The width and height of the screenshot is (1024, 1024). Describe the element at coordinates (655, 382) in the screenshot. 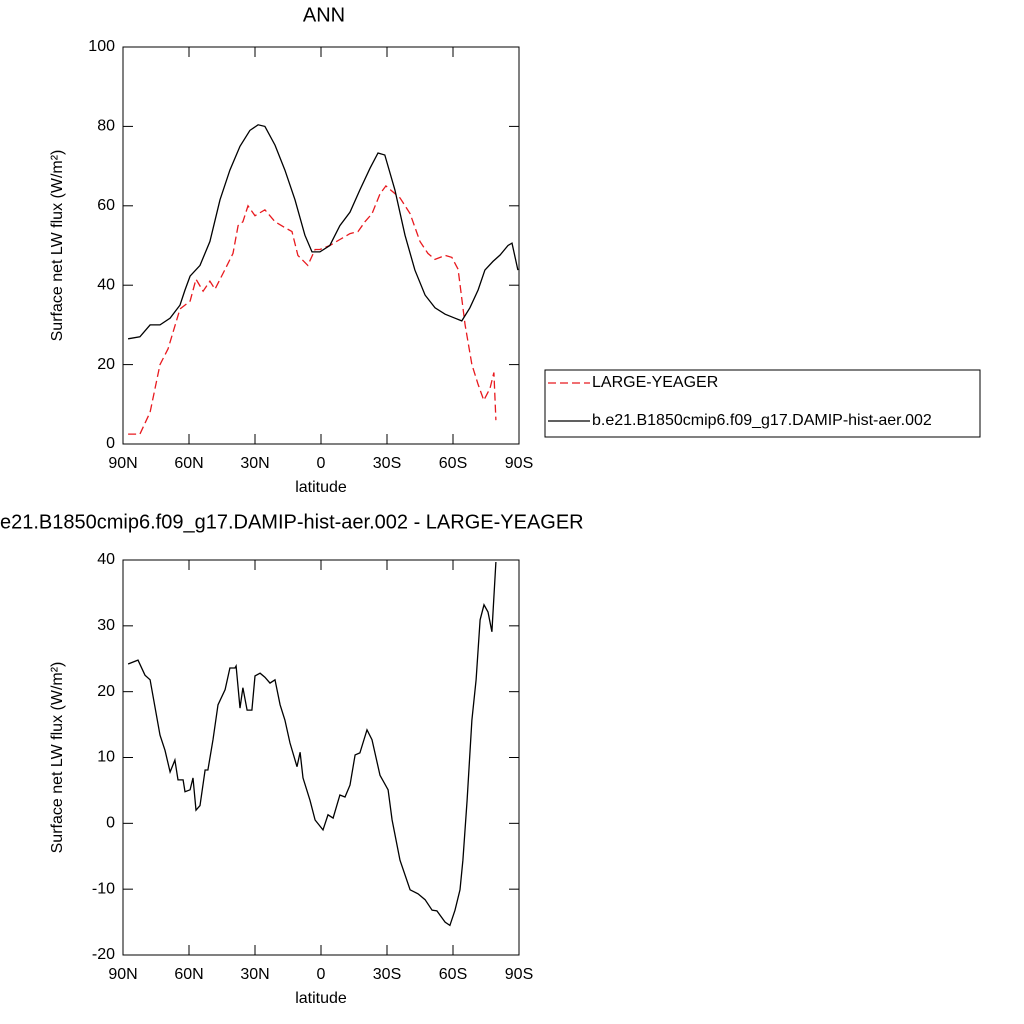

I see `legend-label: LARGE-YEAGER` at that location.